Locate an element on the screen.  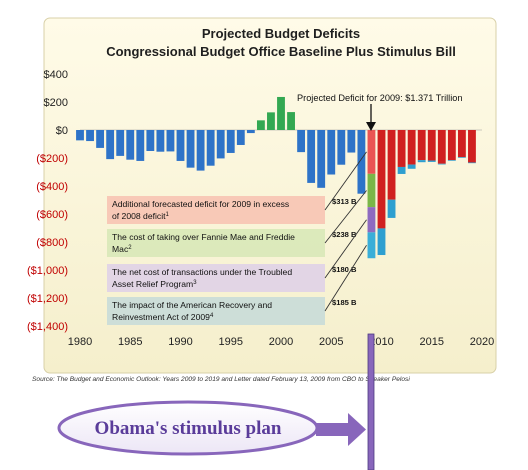
deficit-2009-stack is located at coordinates (371, 194).